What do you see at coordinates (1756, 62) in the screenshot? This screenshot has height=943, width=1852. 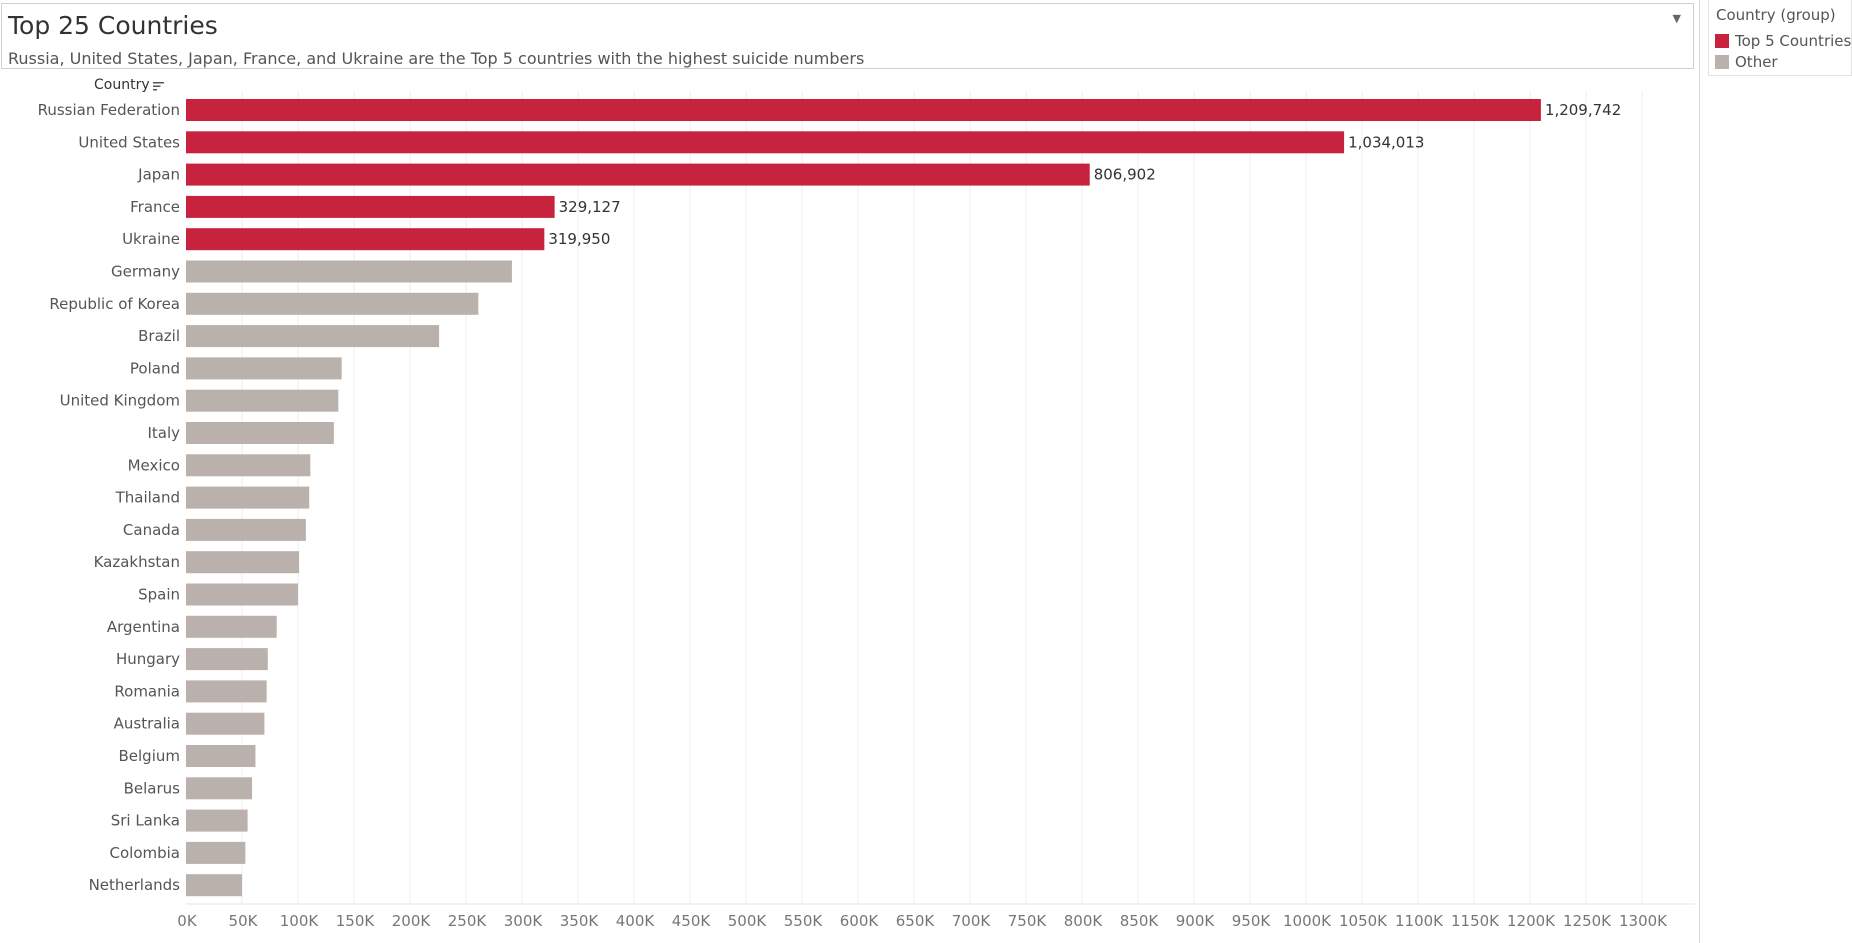 I see `legend-label-other: Other` at bounding box center [1756, 62].